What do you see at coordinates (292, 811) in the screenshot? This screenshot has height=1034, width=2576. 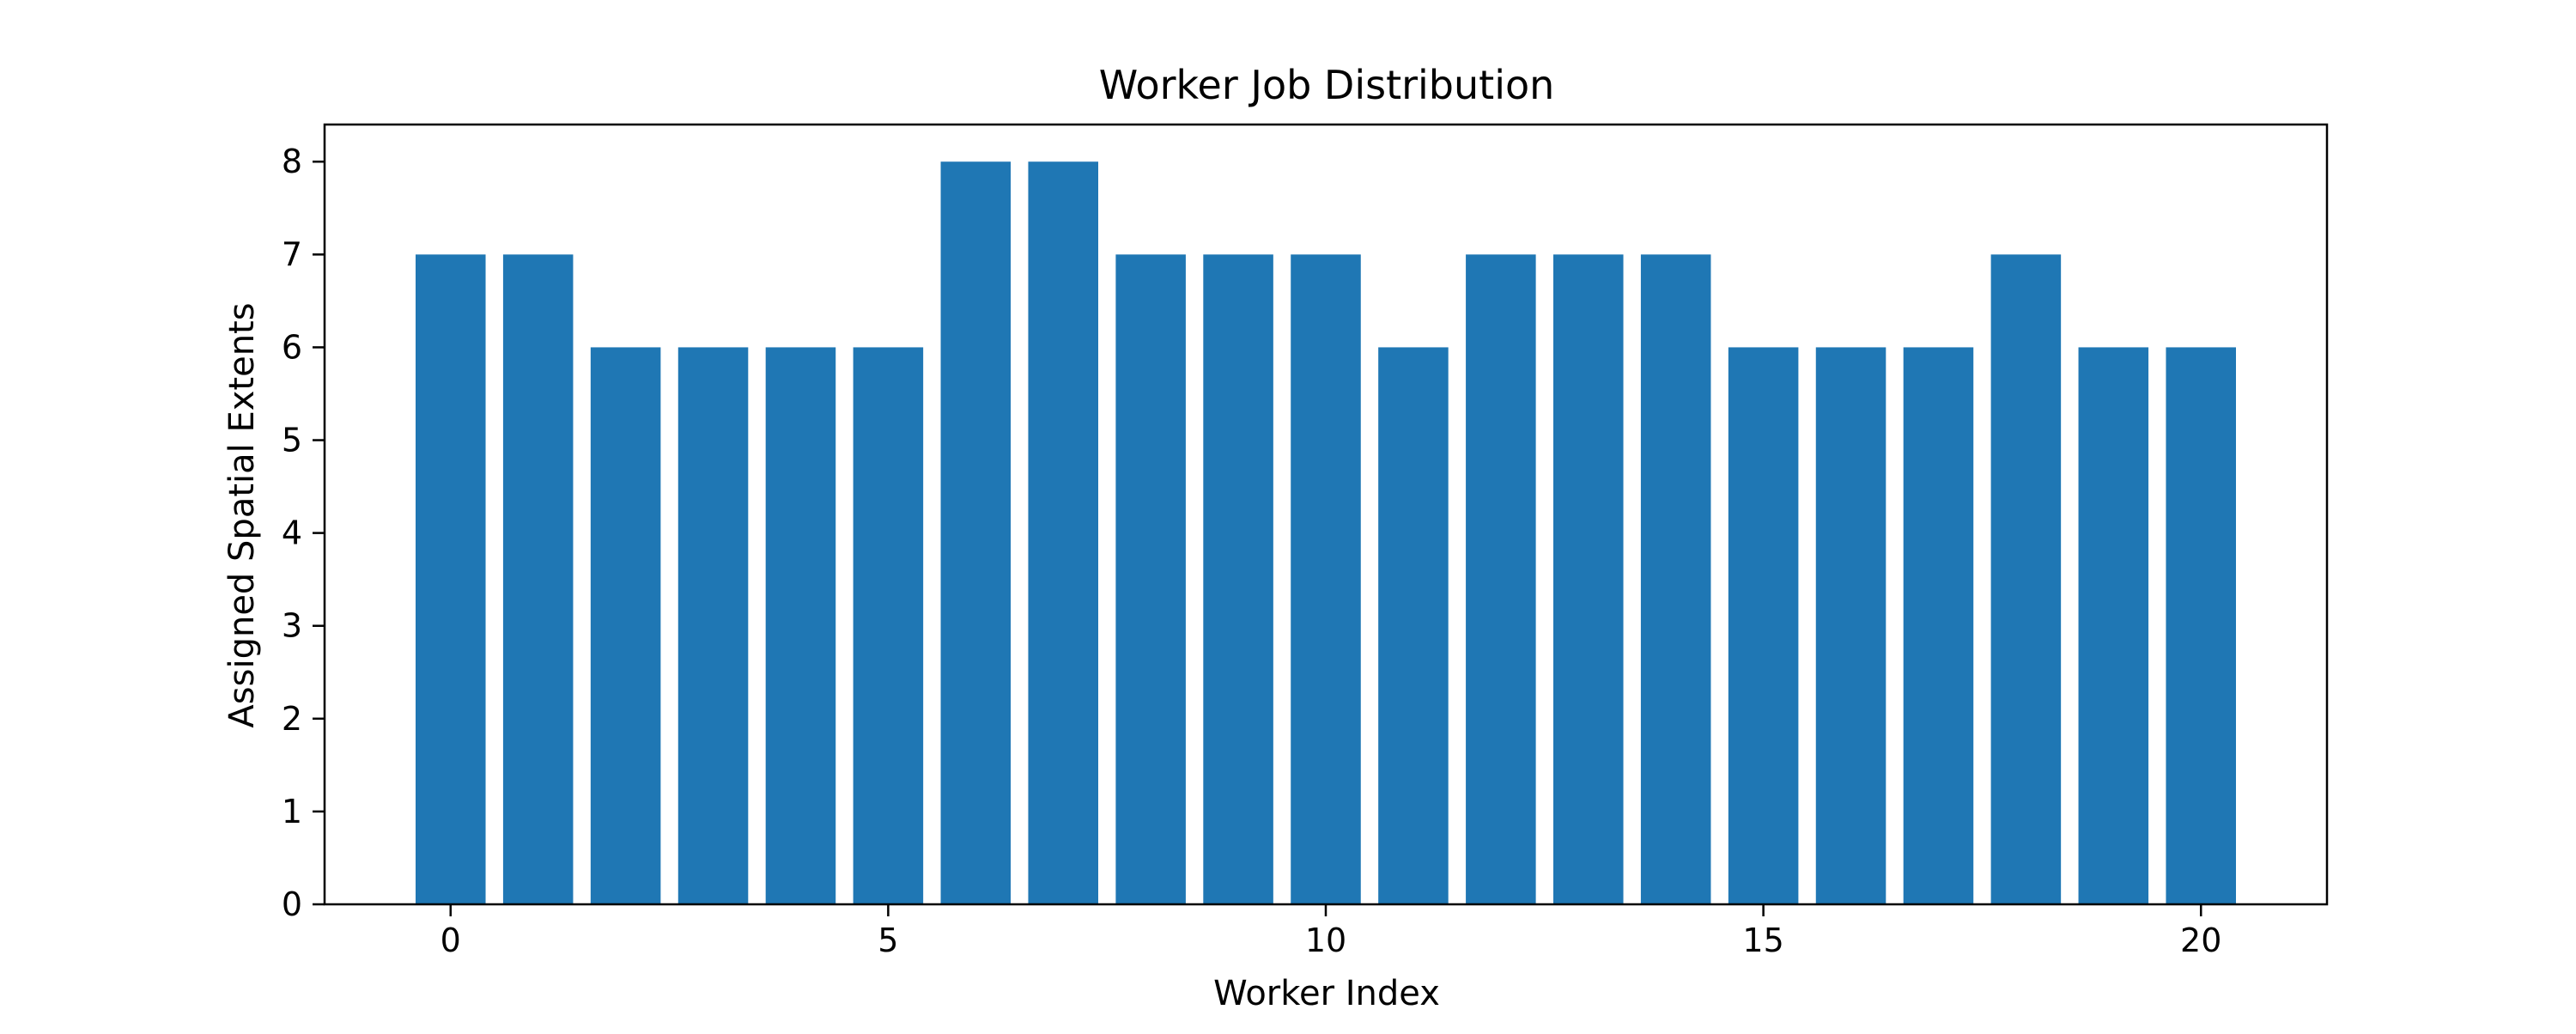 I see `y-tick-label: 1` at bounding box center [292, 811].